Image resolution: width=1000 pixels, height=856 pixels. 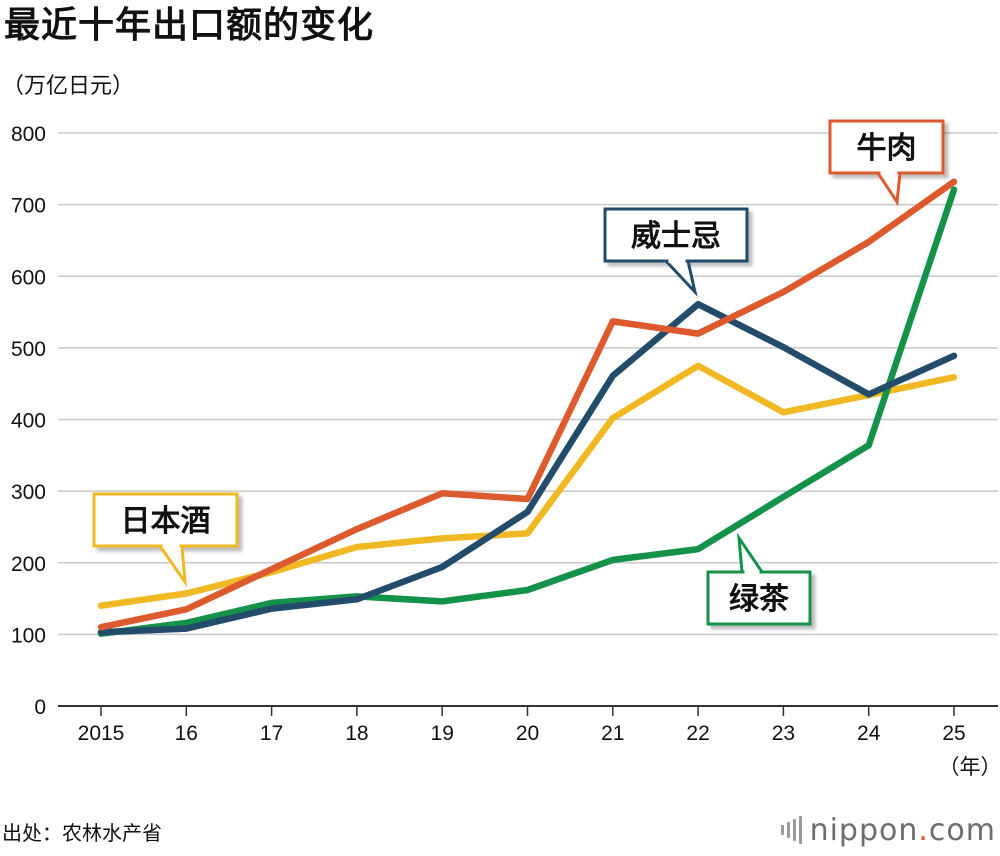 I want to click on x-tick-label: 16, so click(x=186, y=733).